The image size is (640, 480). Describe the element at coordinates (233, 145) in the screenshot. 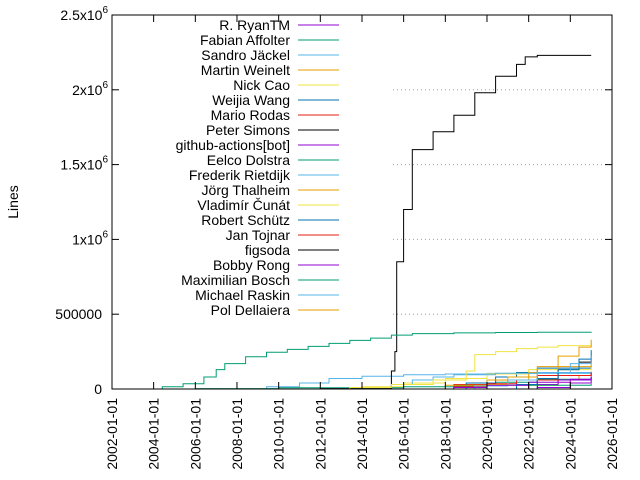

I see `legend-label-8: github-actions[bot]` at that location.